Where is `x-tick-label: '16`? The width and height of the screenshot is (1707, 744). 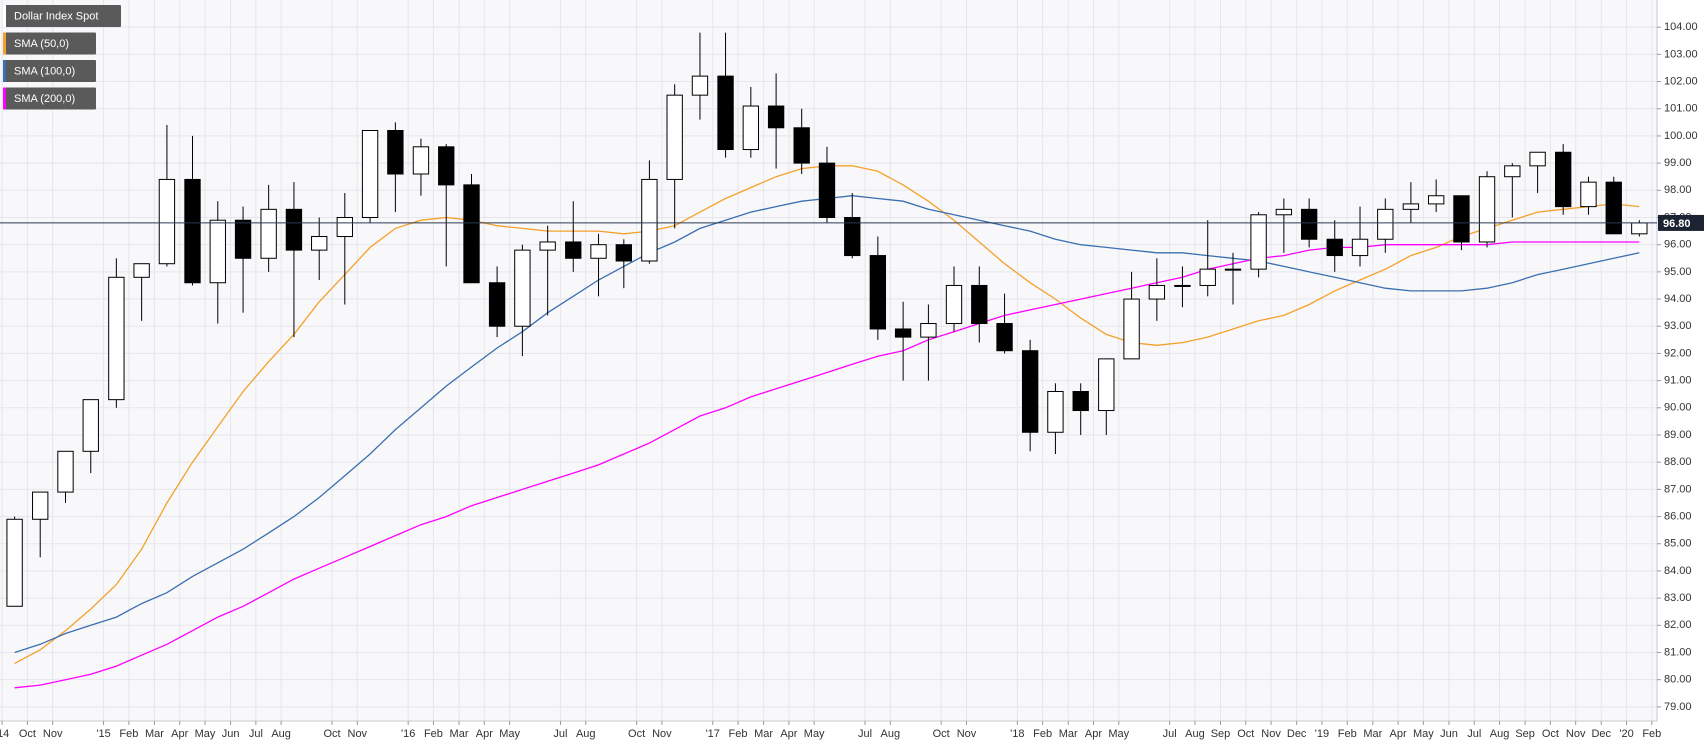
x-tick-label: '16 is located at coordinates (408, 734).